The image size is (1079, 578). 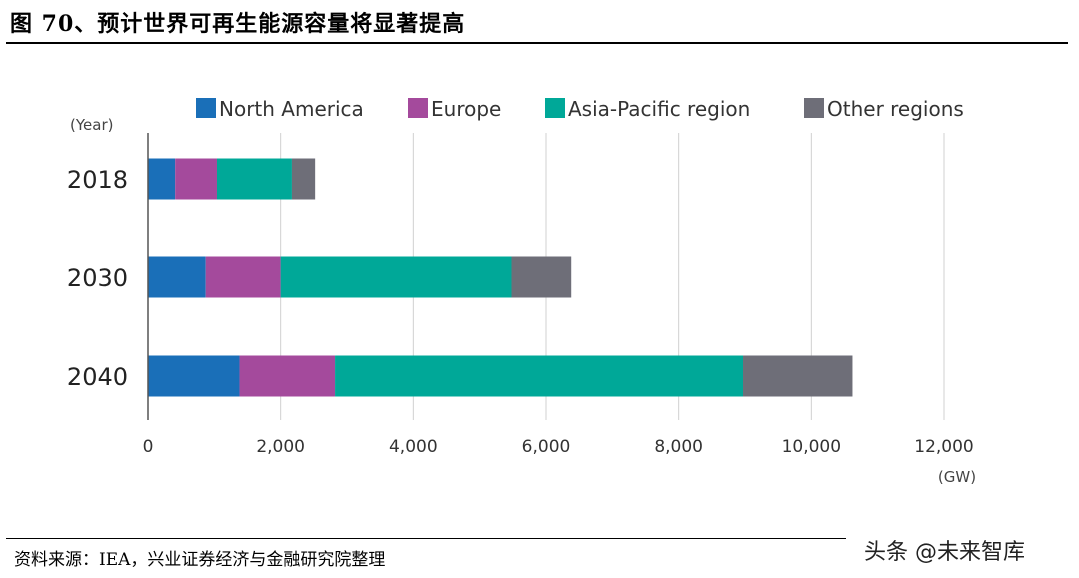 I want to click on legend-label-asia-pacific-region: Asia-Pacific region, so click(x=659, y=109).